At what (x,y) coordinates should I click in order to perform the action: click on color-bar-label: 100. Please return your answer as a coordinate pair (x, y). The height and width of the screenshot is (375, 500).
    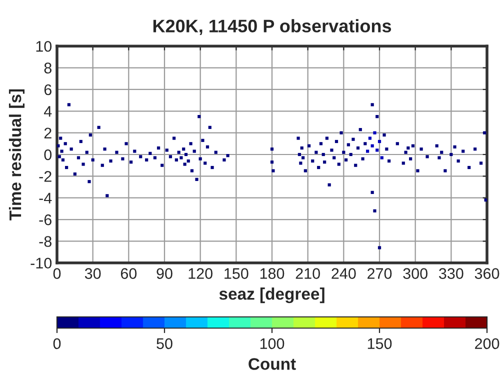
    Looking at the image, I should click on (272, 344).